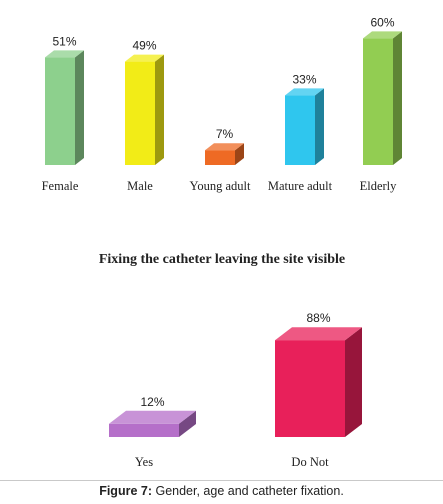 The width and height of the screenshot is (443, 504). Describe the element at coordinates (248, 491) in the screenshot. I see `caption-text: Gender, age and catheter fixation.` at that location.